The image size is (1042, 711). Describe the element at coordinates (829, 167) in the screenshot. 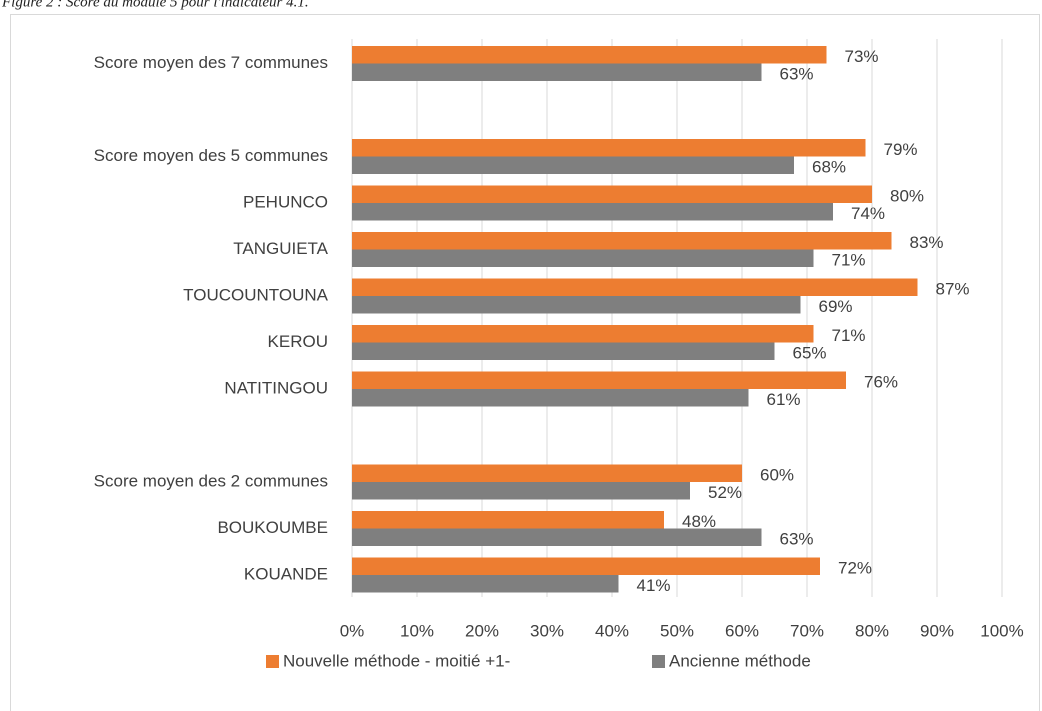

I see `data-label: 68%` at that location.